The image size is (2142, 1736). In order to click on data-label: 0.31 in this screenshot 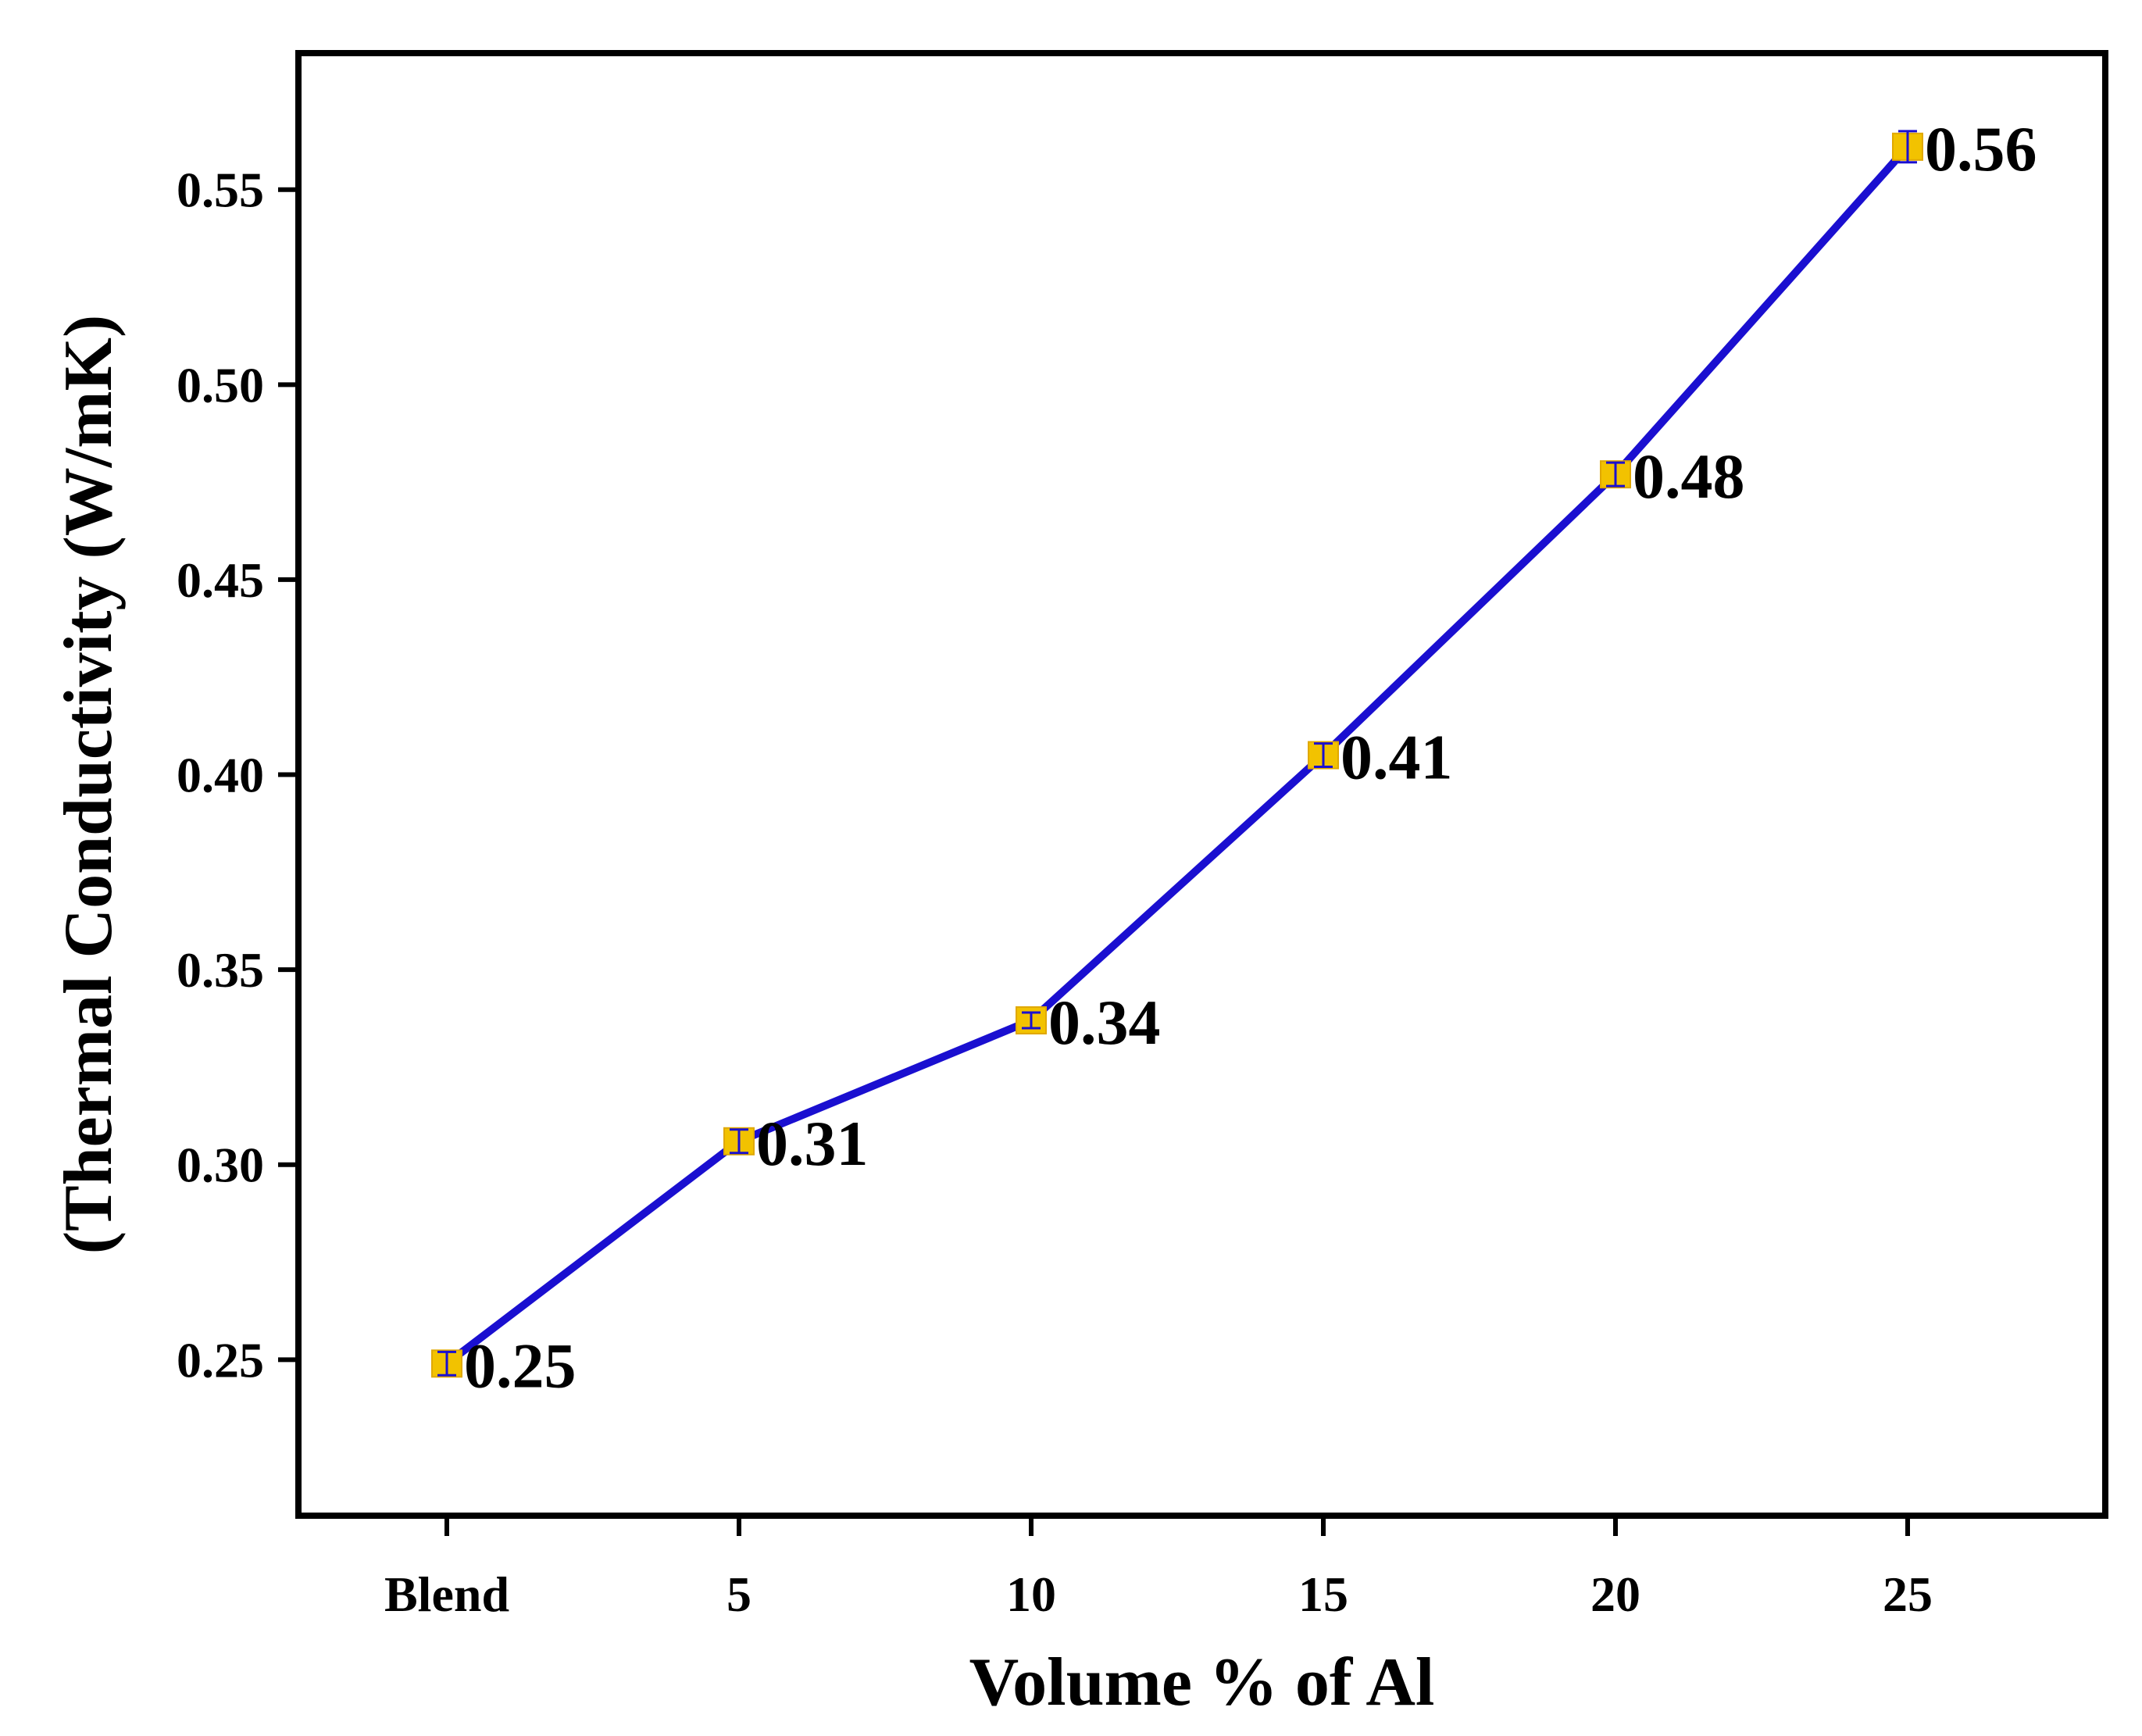, I will do `click(812, 1143)`.